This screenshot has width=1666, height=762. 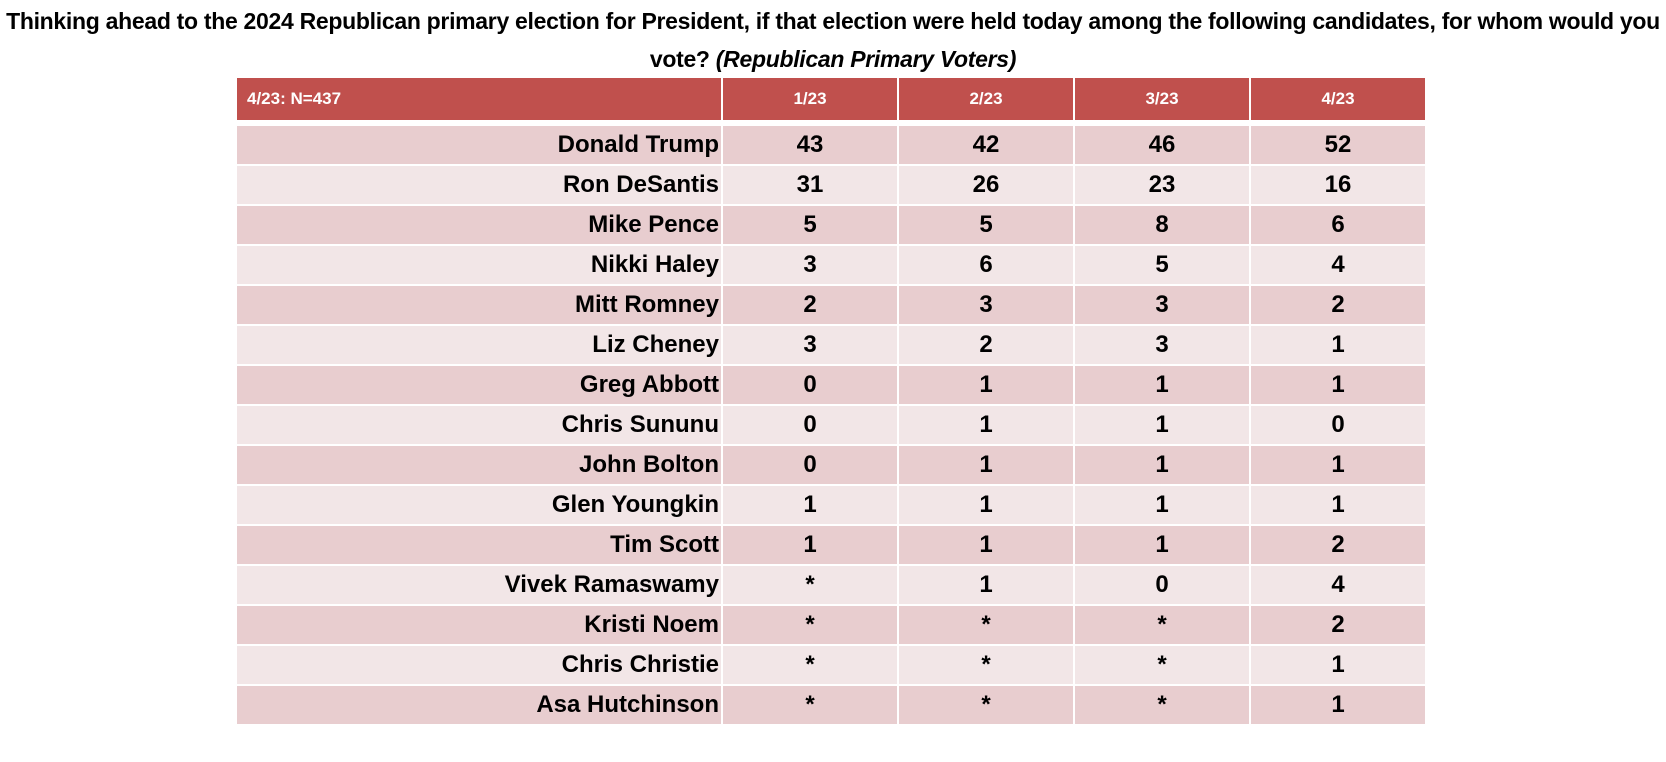 I want to click on table-row: Glen Youngkin 1 1 1 1, so click(x=831, y=505).